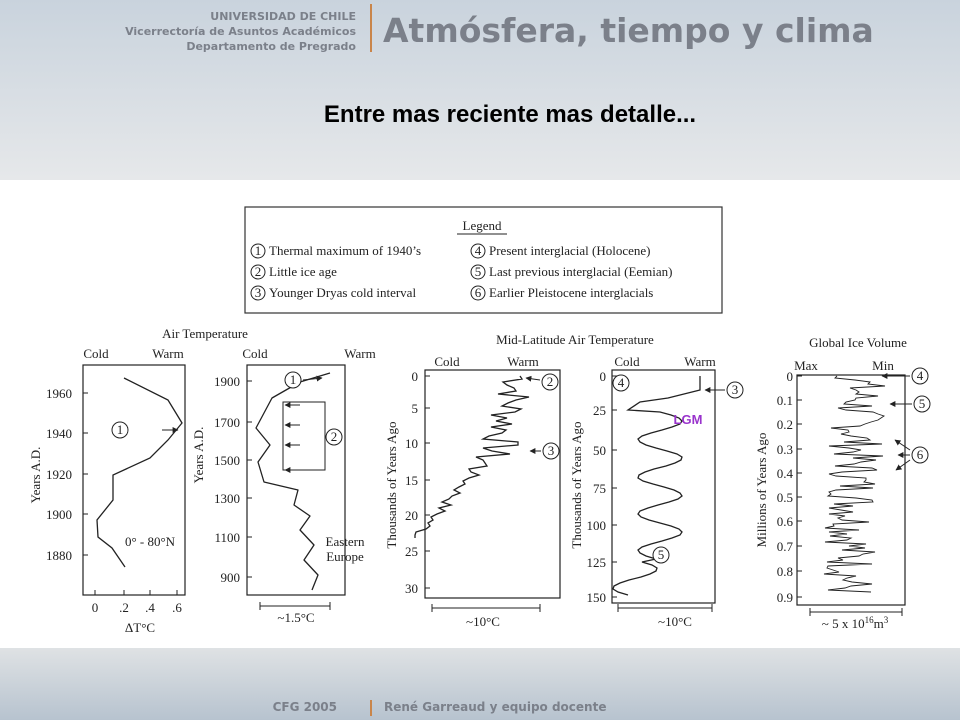  What do you see at coordinates (870, 620) in the screenshot?
I see `scale-label-part: 16` at bounding box center [870, 620].